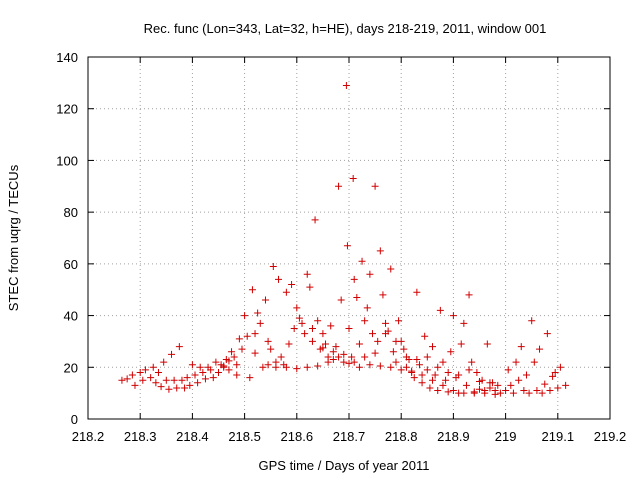 This screenshot has height=480, width=640. What do you see at coordinates (74, 419) in the screenshot?
I see `y-tick-label: 0` at bounding box center [74, 419].